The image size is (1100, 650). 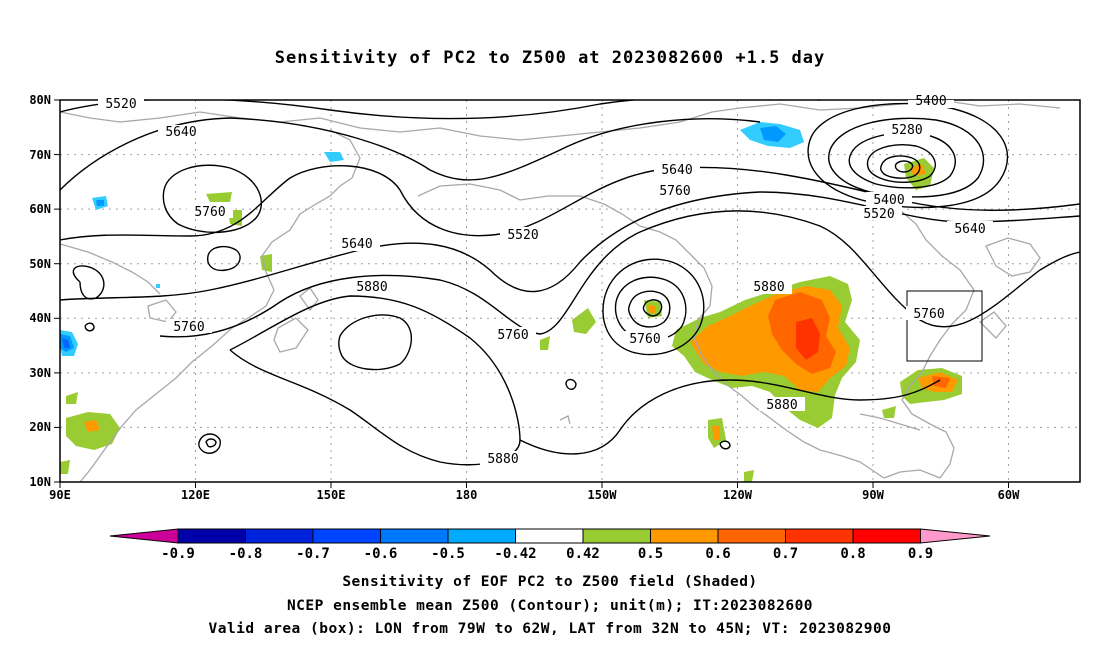 What do you see at coordinates (381, 554) in the screenshot?
I see `colorbar-label: -0.6` at bounding box center [381, 554].